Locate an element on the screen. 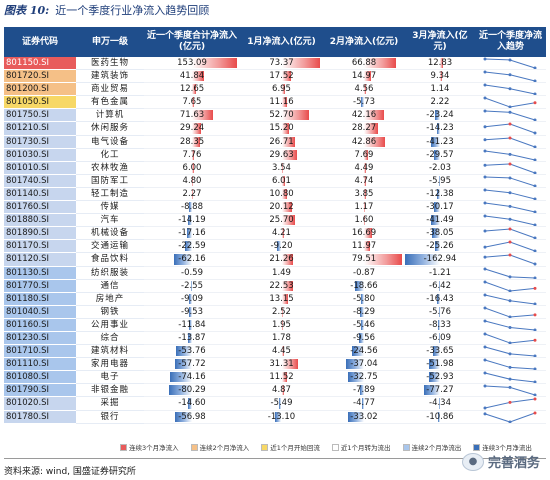 The height and width of the screenshot is (480, 550). flow-m3: -2.03 is located at coordinates (440, 168).